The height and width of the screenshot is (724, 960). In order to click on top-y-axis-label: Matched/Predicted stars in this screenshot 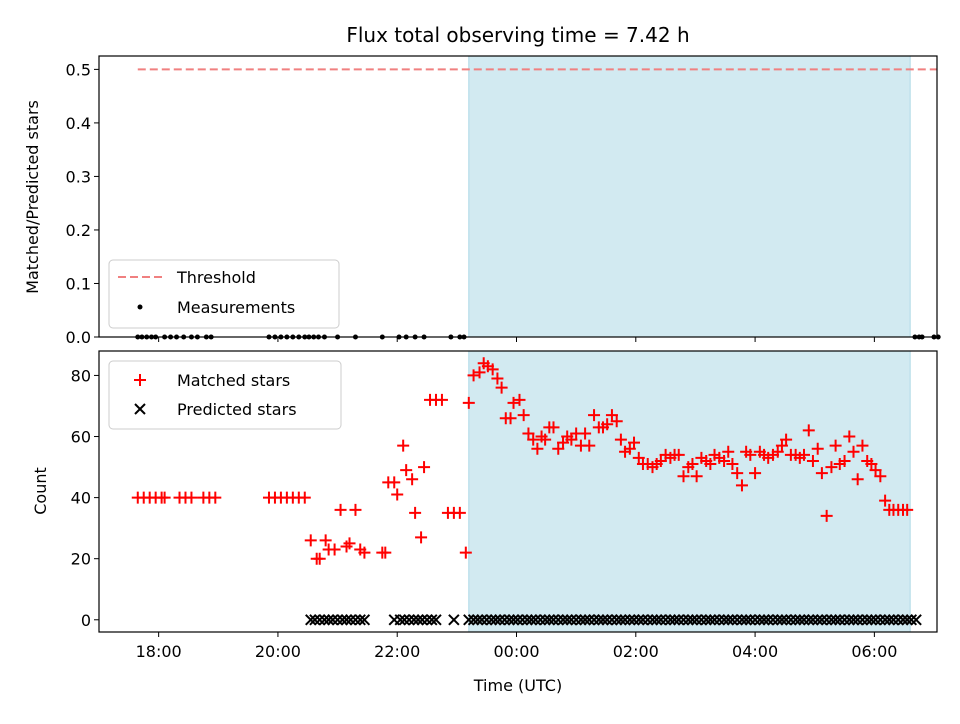, I will do `click(32, 197)`.